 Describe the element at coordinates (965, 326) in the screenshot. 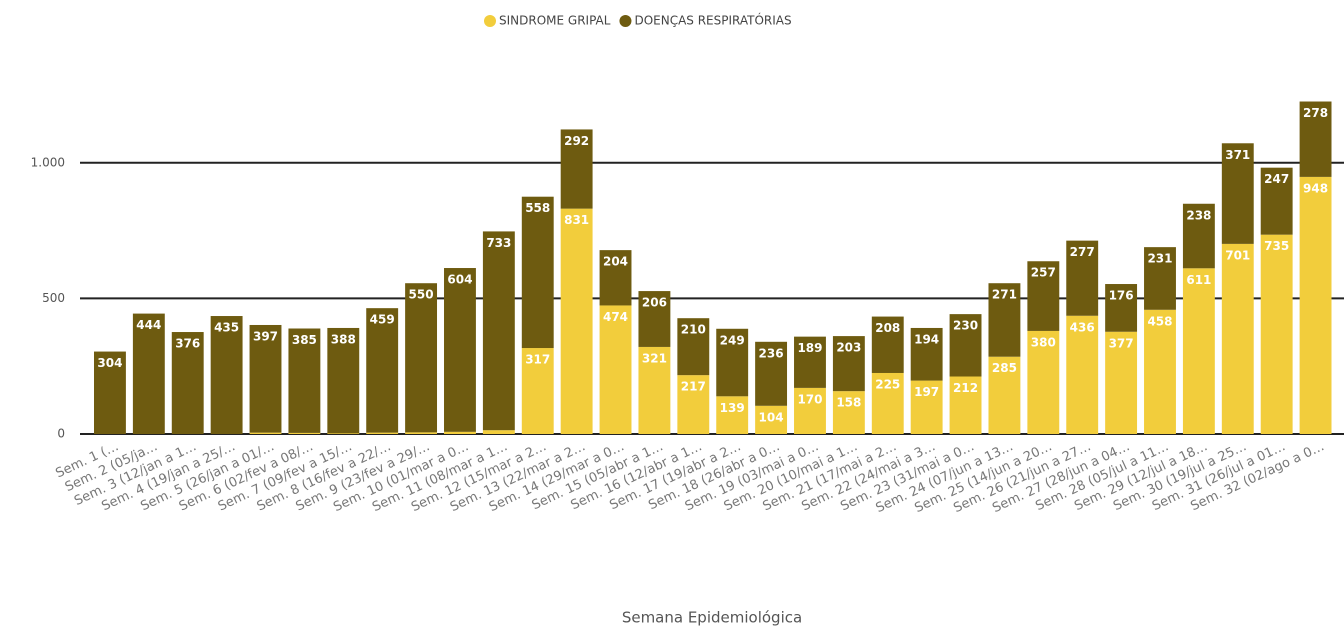

I see `data-label: 230` at that location.